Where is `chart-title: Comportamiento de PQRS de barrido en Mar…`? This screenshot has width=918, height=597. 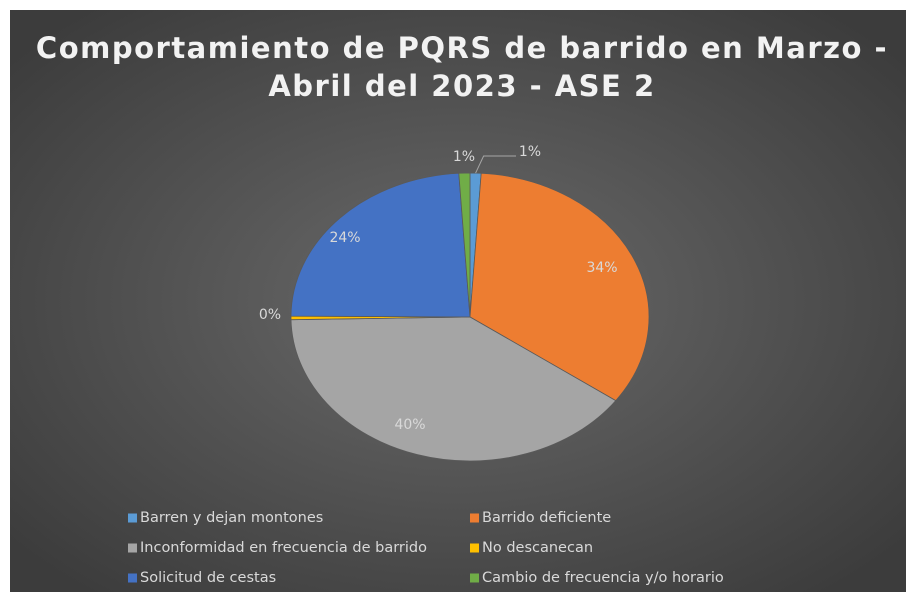
chart-title: Comportamiento de PQRS de barrido en Mar… is located at coordinates (462, 48).